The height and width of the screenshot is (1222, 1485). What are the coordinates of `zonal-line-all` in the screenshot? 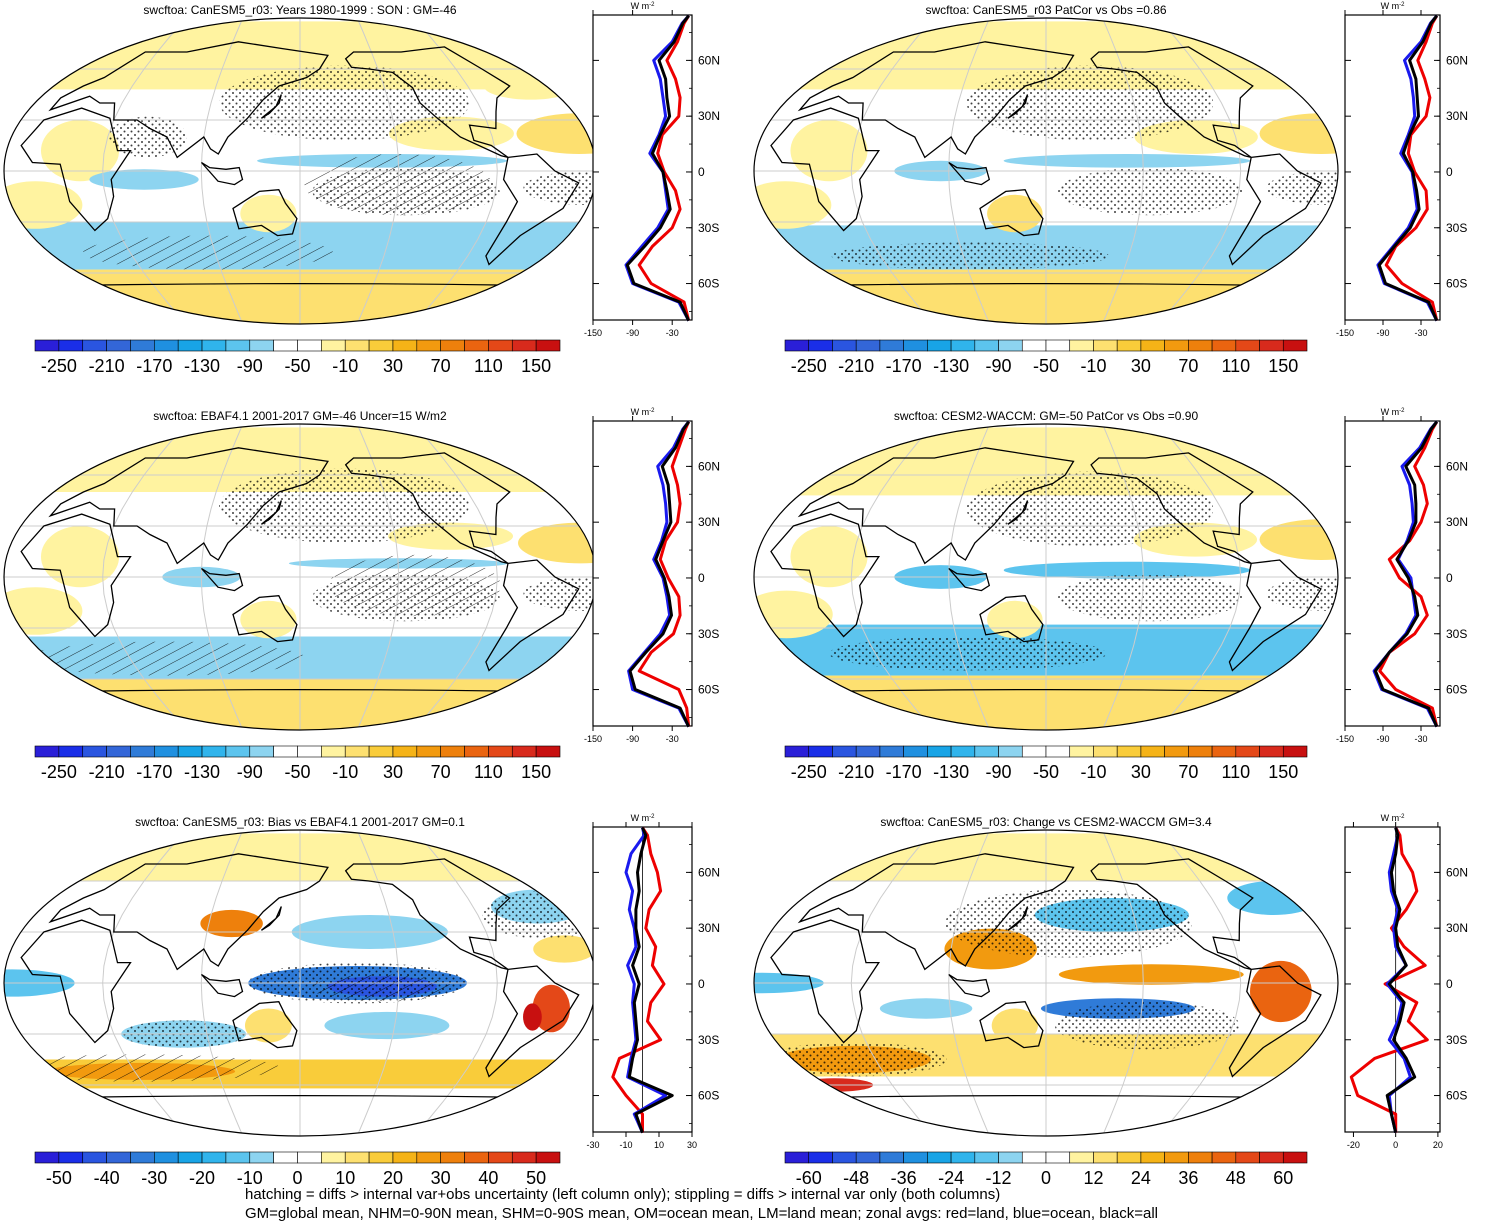 It's located at (659, 574).